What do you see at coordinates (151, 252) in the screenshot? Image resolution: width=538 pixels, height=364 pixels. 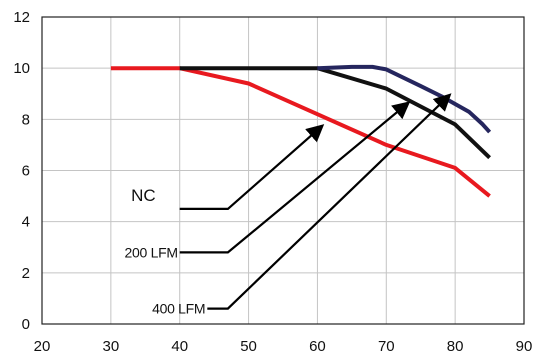 I see `annotation-label-2: 200 LFM` at bounding box center [151, 252].